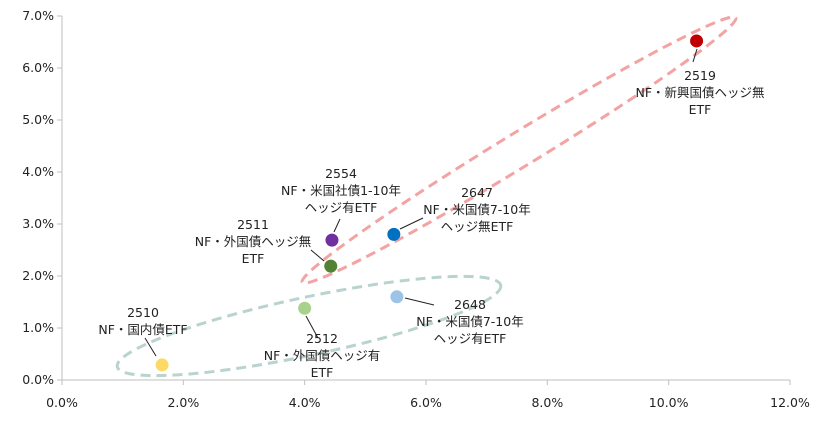 Image resolution: width=829 pixels, height=422 pixels. Describe the element at coordinates (38, 223) in the screenshot. I see `y-tick-label: 3.0%` at that location.